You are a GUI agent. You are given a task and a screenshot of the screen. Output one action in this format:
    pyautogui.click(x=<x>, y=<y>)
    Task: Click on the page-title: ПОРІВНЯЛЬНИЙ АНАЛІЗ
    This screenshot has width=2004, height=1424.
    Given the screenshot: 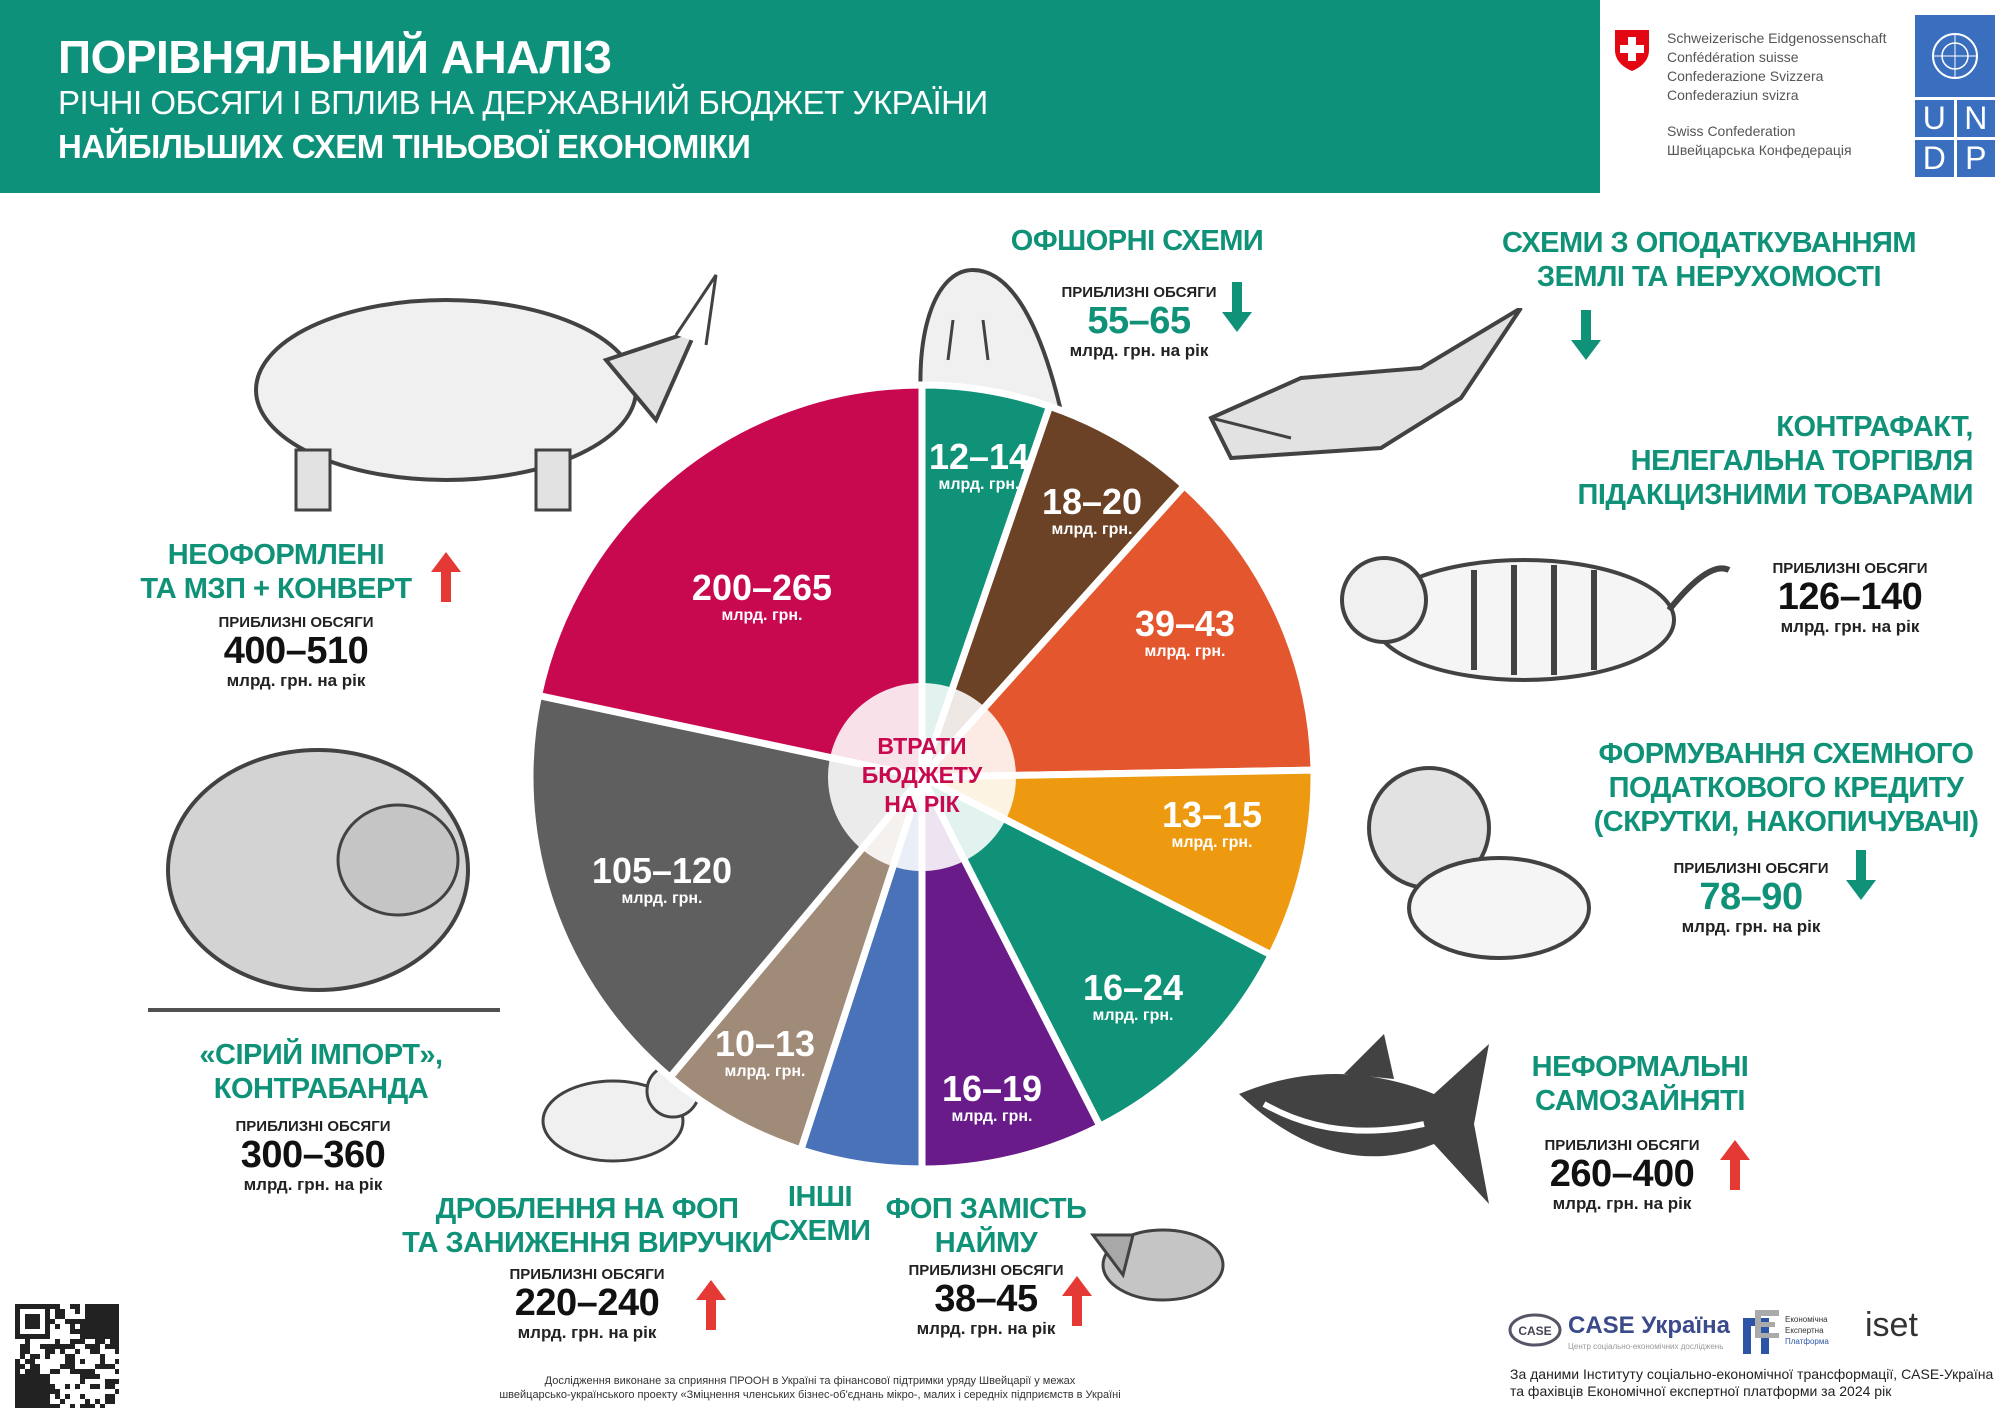 What is the action you would take?
    pyautogui.click(x=335, y=57)
    